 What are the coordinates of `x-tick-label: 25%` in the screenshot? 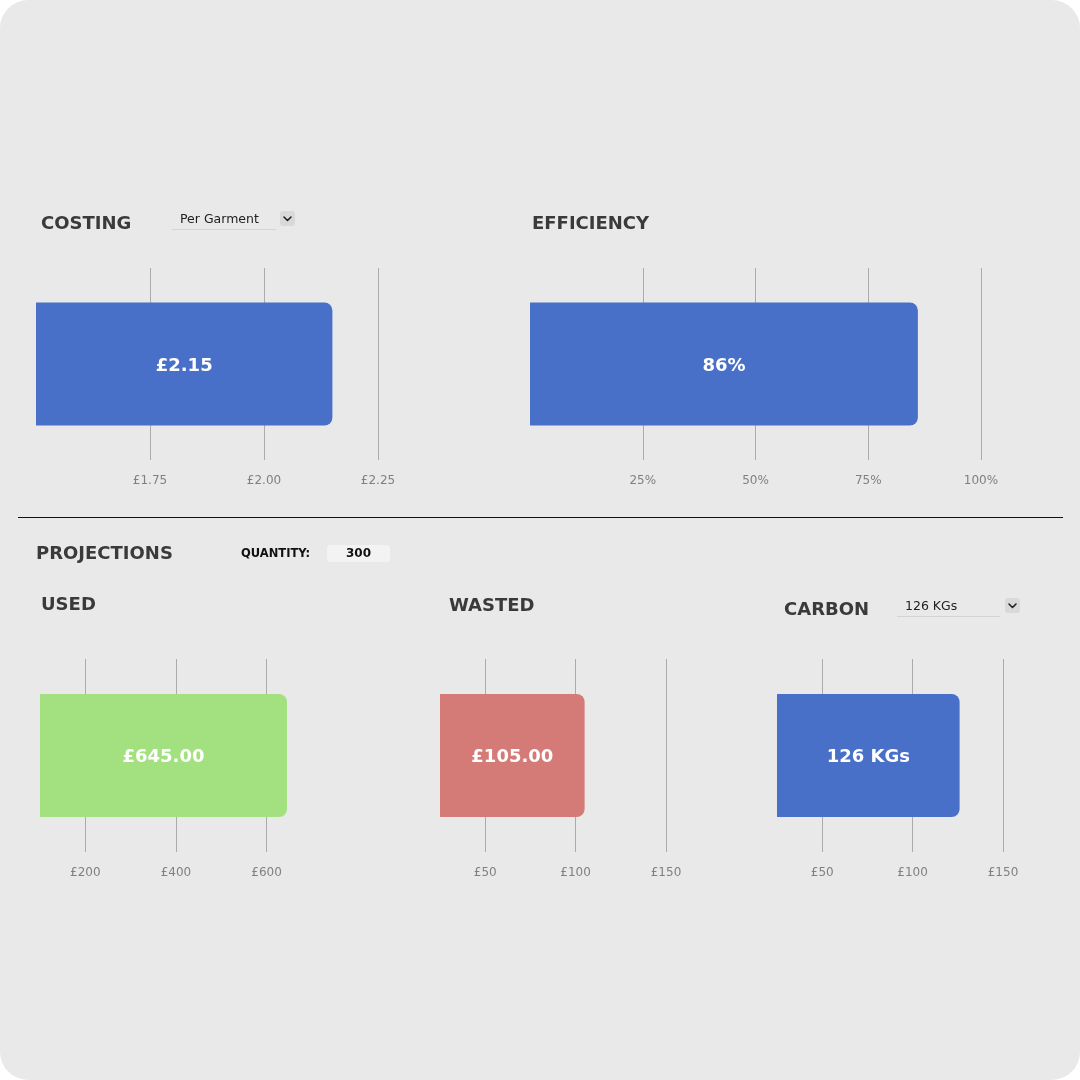 It's located at (643, 480).